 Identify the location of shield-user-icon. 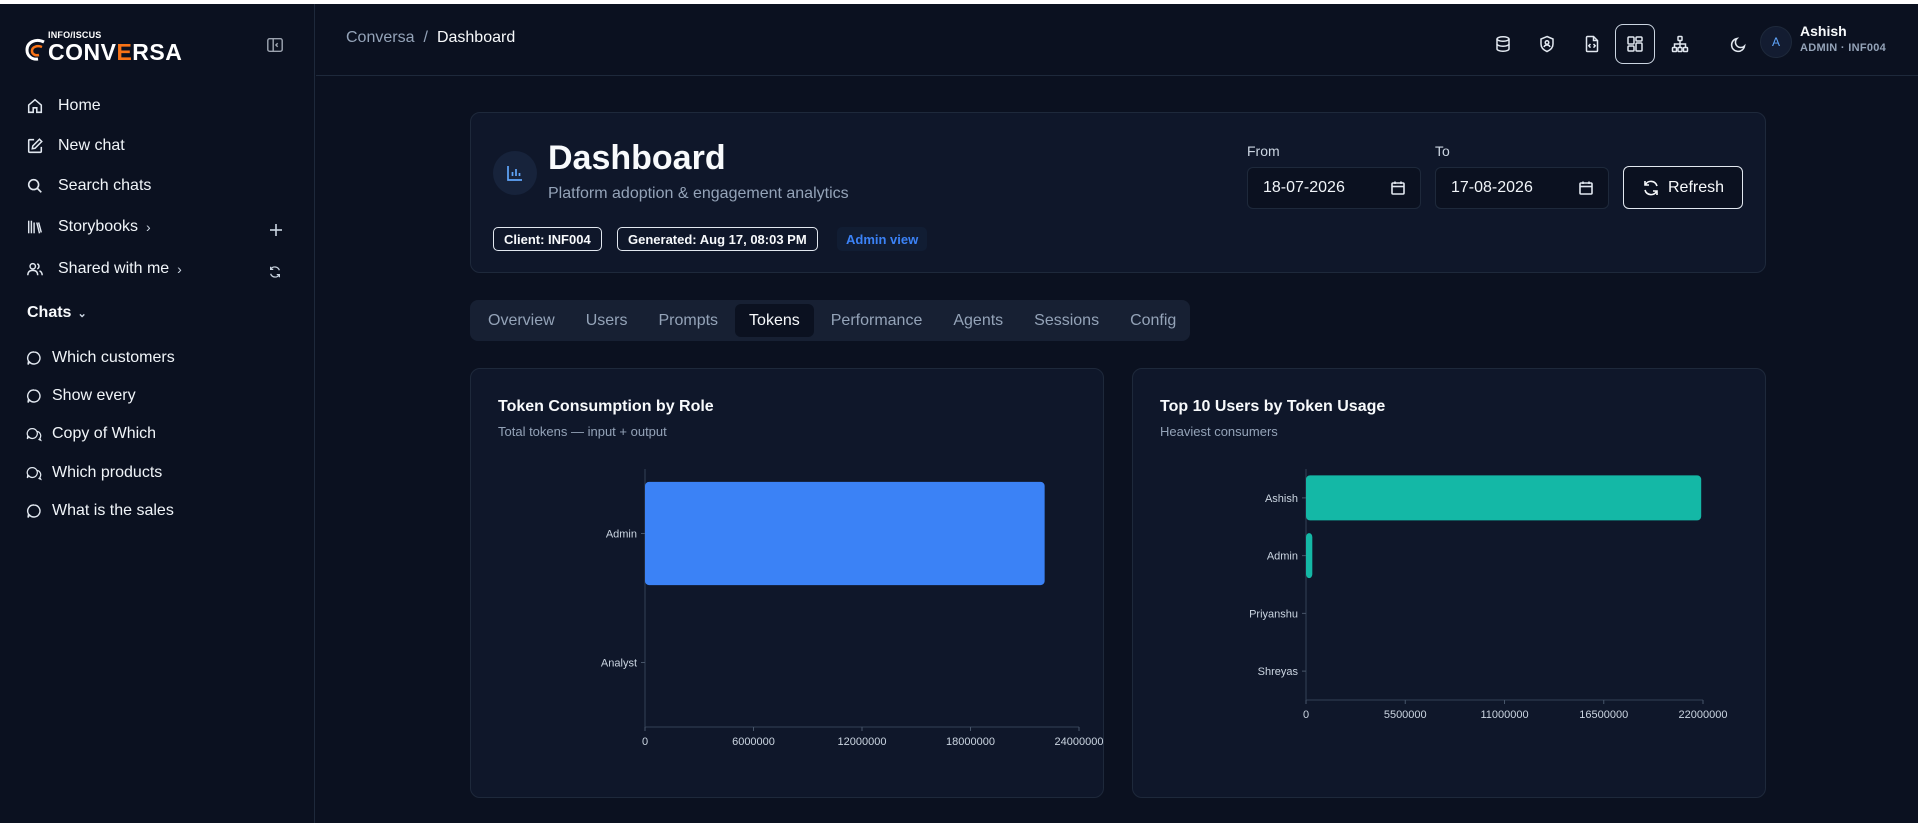
(1547, 44).